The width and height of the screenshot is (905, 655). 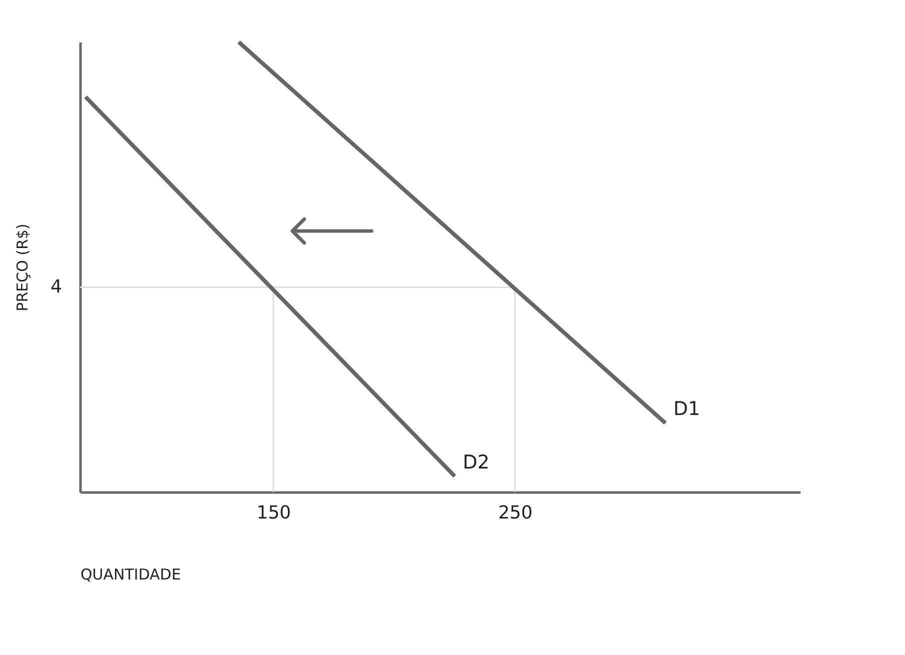 I want to click on y-axis-title: PREÇO (R$), so click(x=23, y=268).